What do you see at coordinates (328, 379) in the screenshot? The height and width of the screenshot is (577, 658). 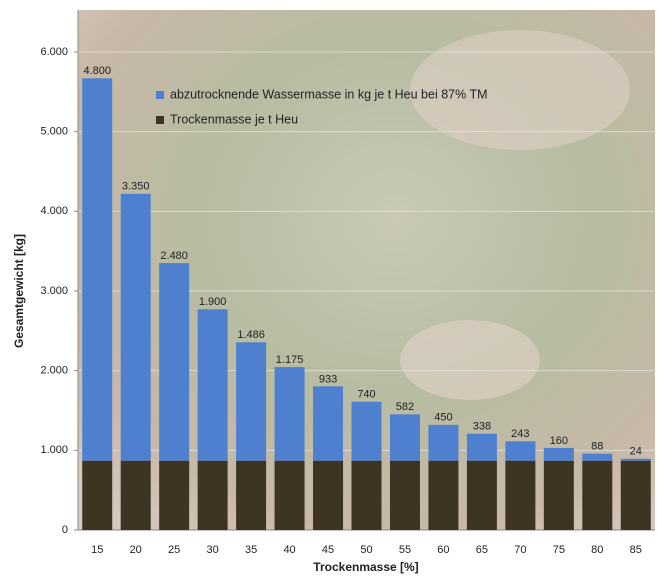 I see `value-label: 933` at bounding box center [328, 379].